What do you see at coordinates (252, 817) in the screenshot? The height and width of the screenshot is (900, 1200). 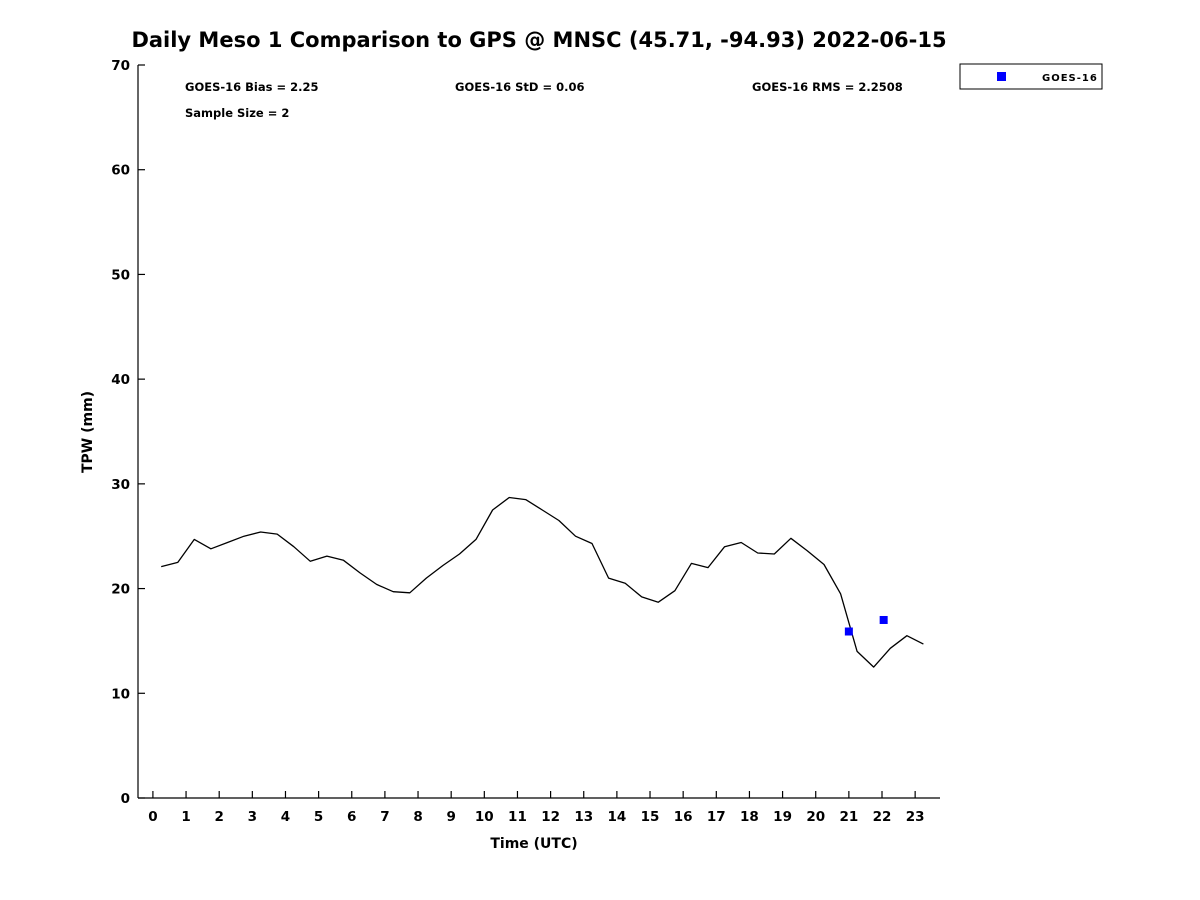 I see `x-tick-label: 3` at bounding box center [252, 817].